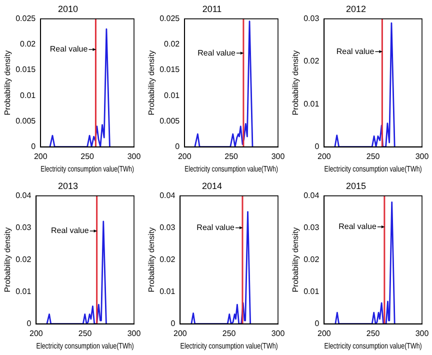  I want to click on chart-title: 2013, so click(68, 185).